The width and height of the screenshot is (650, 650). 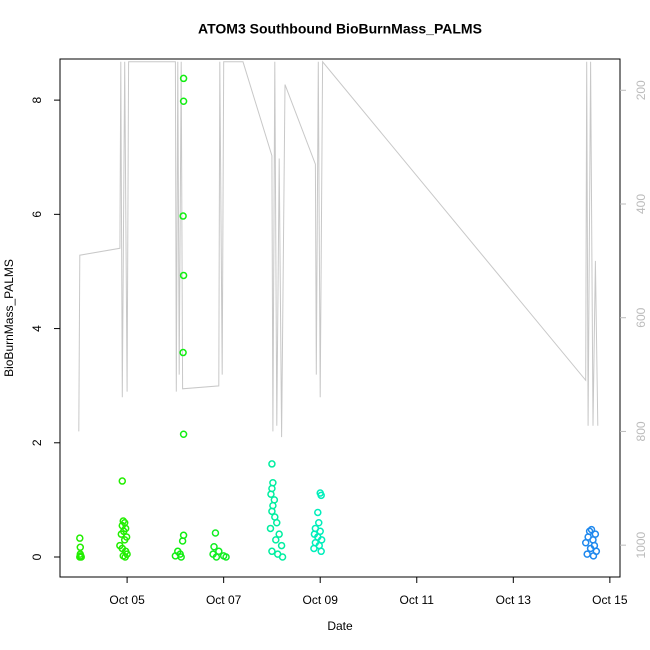 I want to click on y-tick-label: 2, so click(x=37, y=442).